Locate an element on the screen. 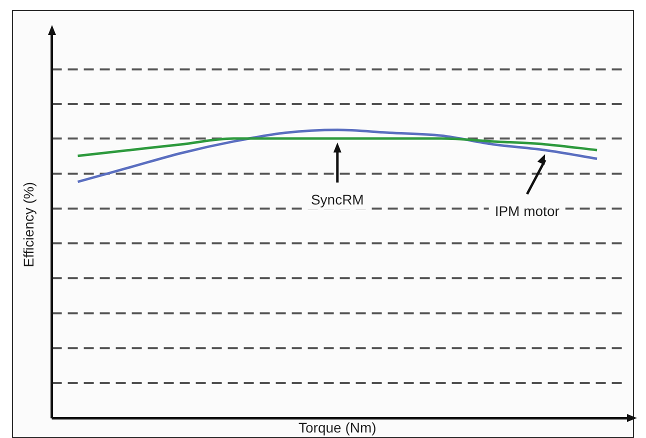  x-axis-title: Torque (Nm) is located at coordinates (337, 427).